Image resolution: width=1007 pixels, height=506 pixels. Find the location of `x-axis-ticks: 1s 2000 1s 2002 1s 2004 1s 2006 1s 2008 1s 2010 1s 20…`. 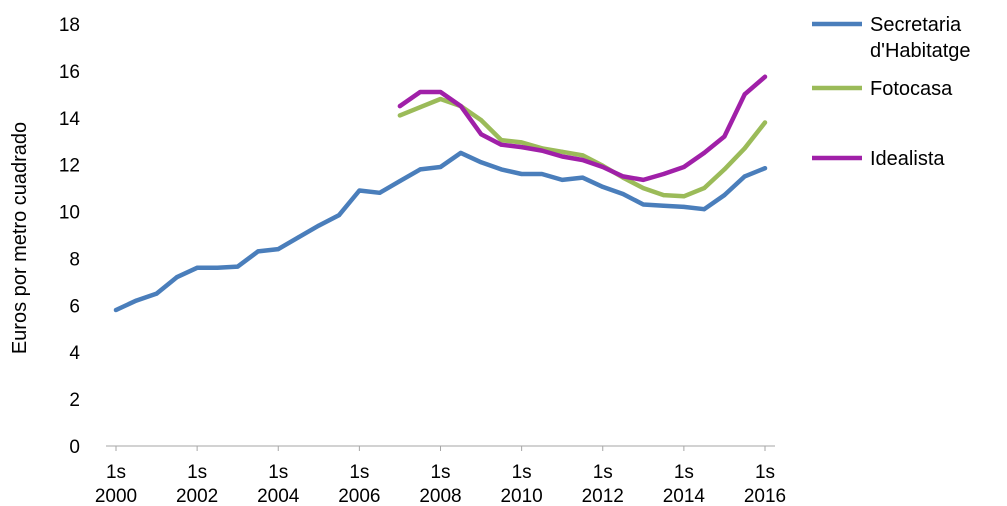

x-axis-ticks: 1s 2000 1s 2002 1s 2004 1s 2006 1s 2008 1s 2010 1s 20… is located at coordinates (440, 476).